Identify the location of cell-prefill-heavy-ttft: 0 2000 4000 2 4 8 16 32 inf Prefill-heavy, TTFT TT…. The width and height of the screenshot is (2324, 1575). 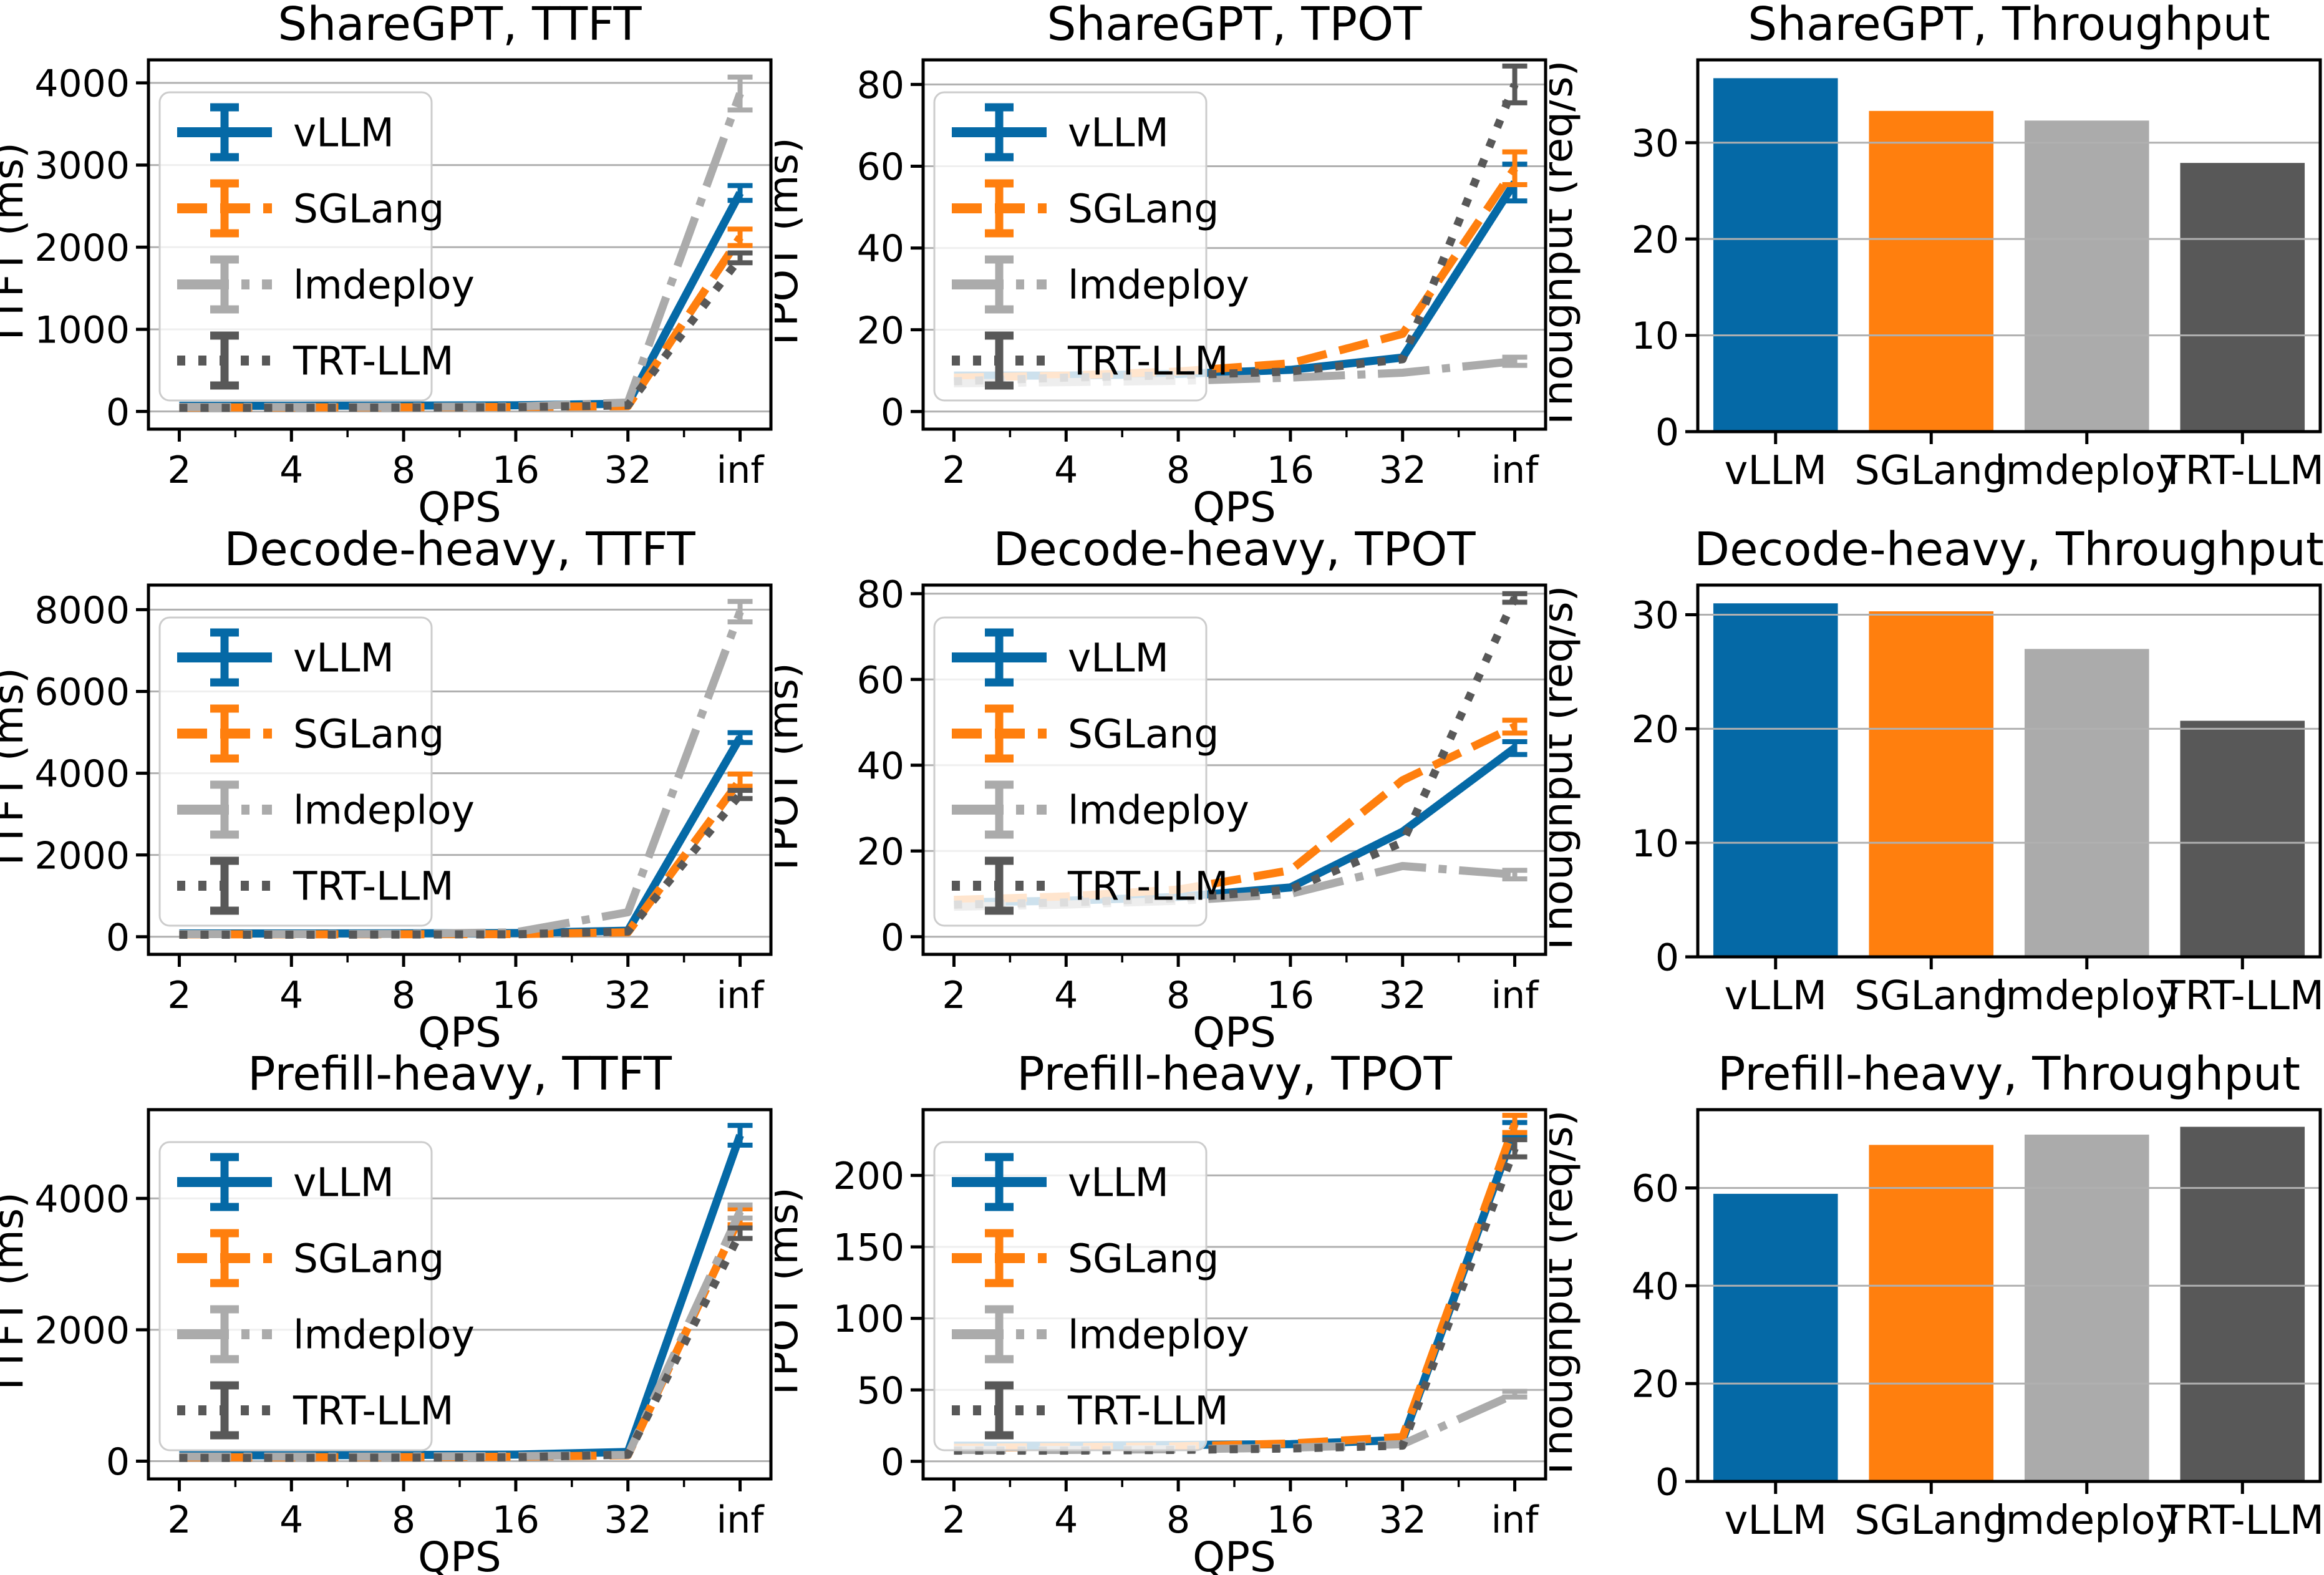
(387, 1313).